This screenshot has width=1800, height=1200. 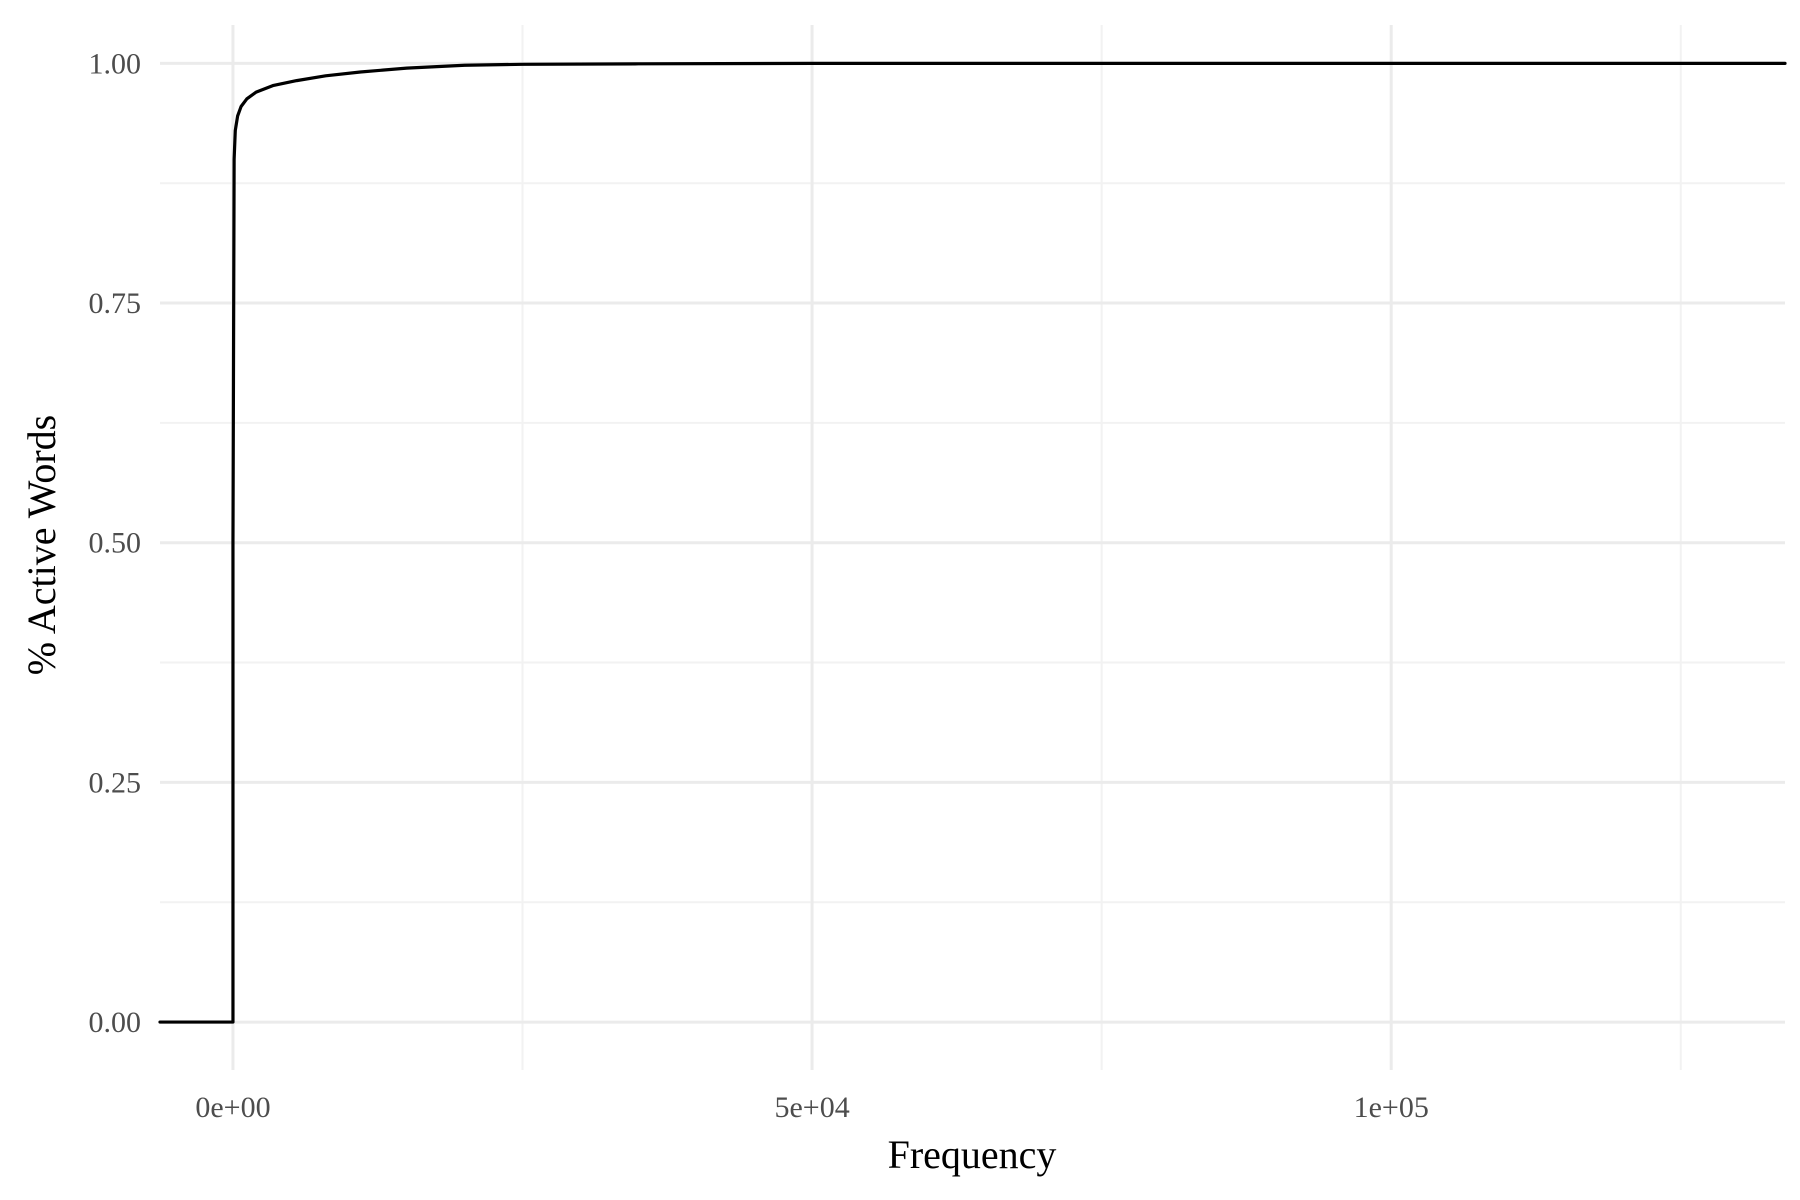 What do you see at coordinates (115, 1022) in the screenshot?
I see `y-tick-label: 0.00` at bounding box center [115, 1022].